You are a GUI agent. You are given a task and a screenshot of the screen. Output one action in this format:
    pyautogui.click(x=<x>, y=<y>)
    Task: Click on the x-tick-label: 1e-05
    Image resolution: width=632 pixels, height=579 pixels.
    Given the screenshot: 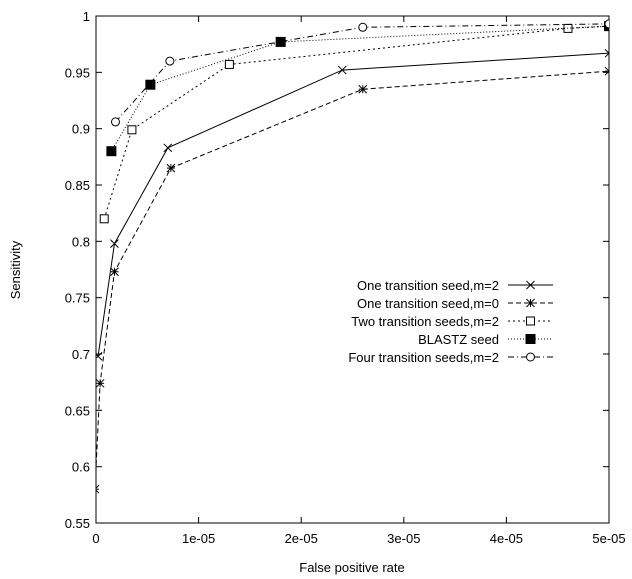 What is the action you would take?
    pyautogui.click(x=198, y=538)
    